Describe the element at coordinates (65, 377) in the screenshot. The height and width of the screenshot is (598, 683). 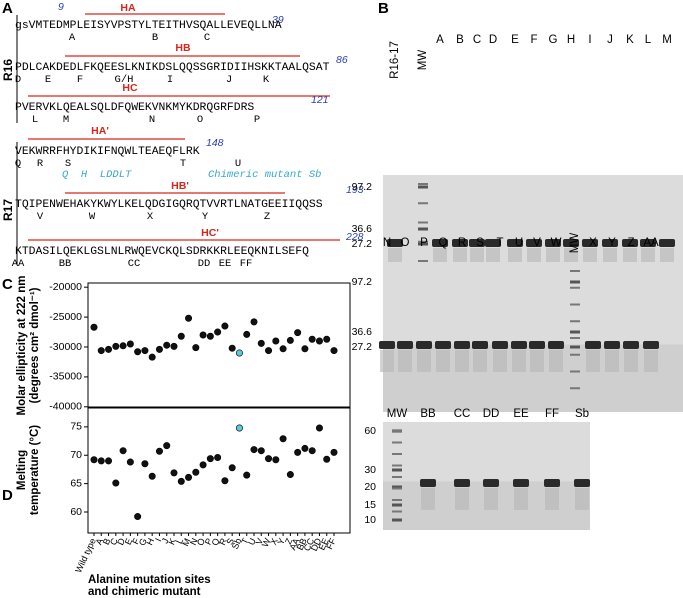
I see `y-tick-label: -35000` at that location.